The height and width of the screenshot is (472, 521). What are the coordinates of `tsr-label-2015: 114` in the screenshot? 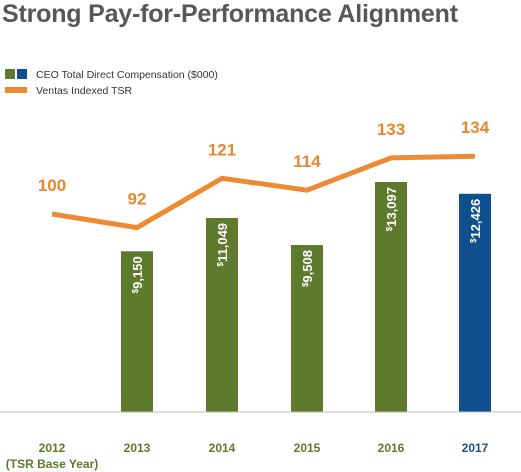 It's located at (307, 161).